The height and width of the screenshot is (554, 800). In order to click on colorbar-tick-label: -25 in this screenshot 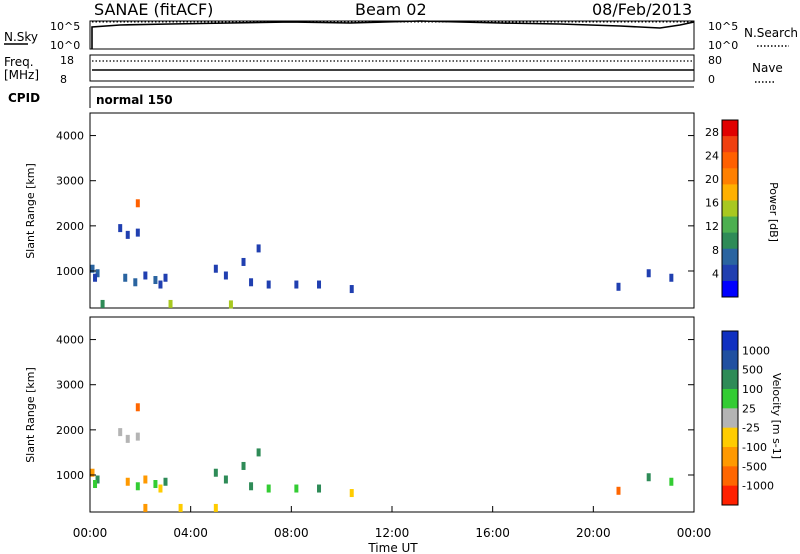, I will do `click(751, 428)`.